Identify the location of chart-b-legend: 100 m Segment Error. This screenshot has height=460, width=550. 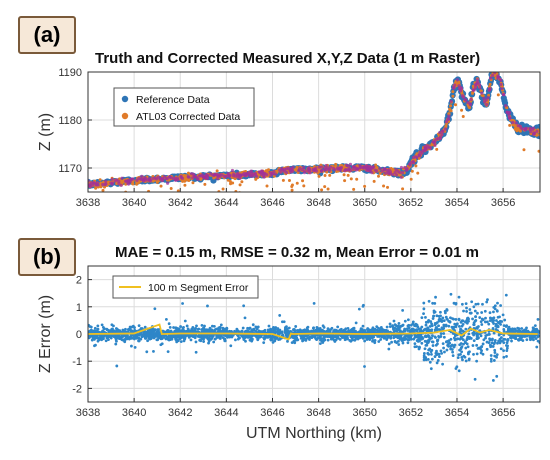
(185, 287).